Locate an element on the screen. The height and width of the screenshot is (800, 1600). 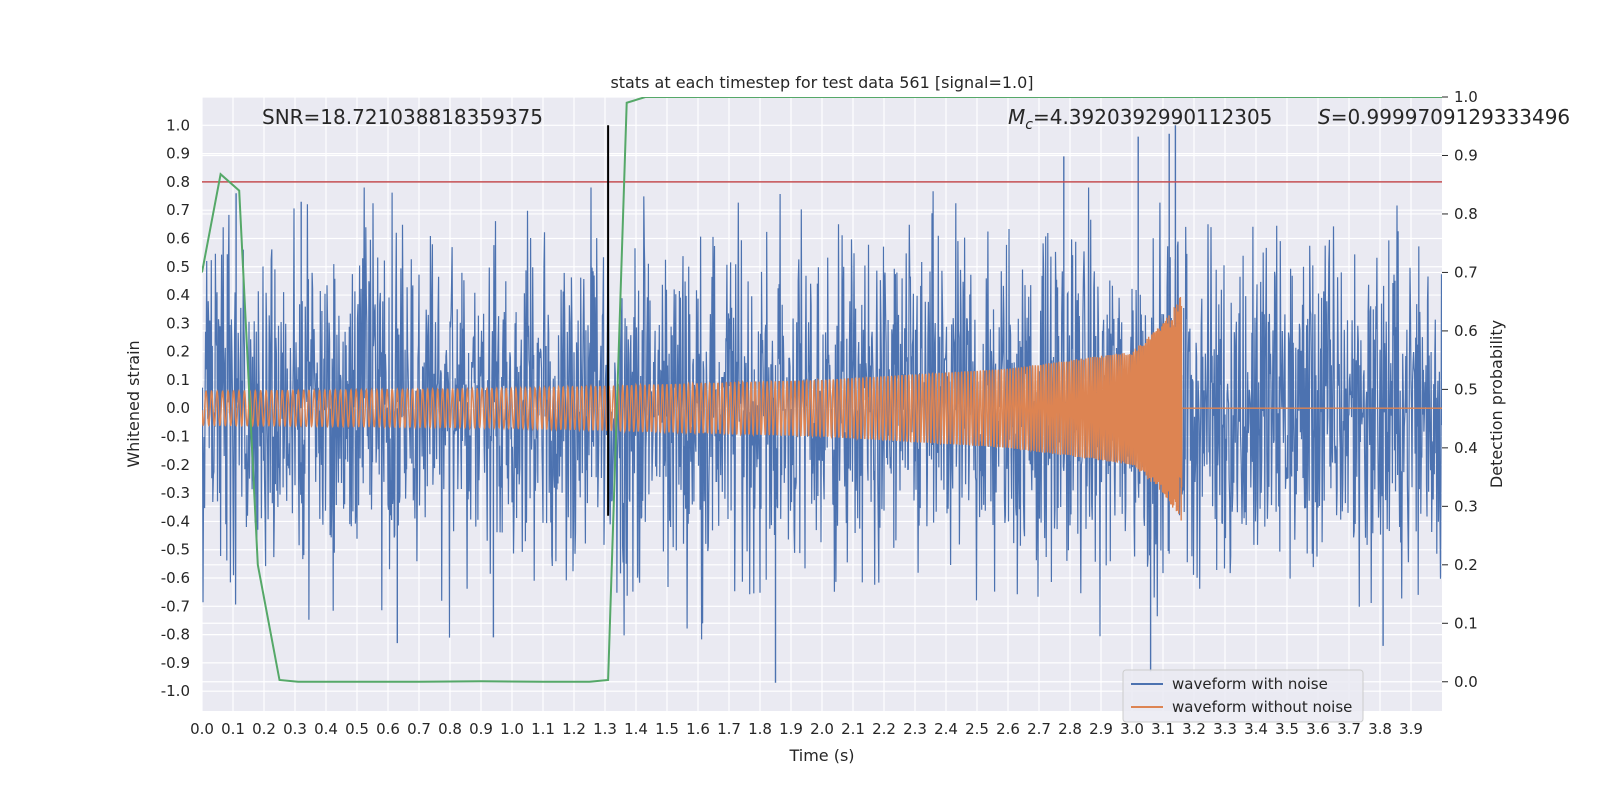
x-tick-label: 0.1 is located at coordinates (233, 729).